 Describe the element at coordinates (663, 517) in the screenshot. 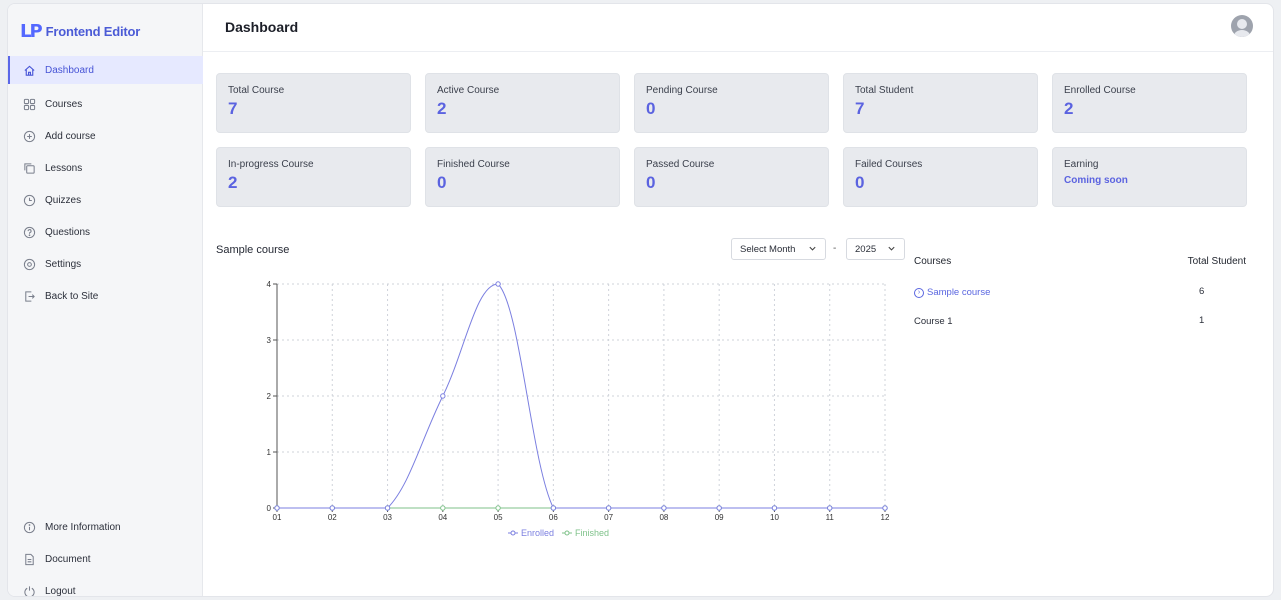

I see `x-tick-label: 08` at that location.